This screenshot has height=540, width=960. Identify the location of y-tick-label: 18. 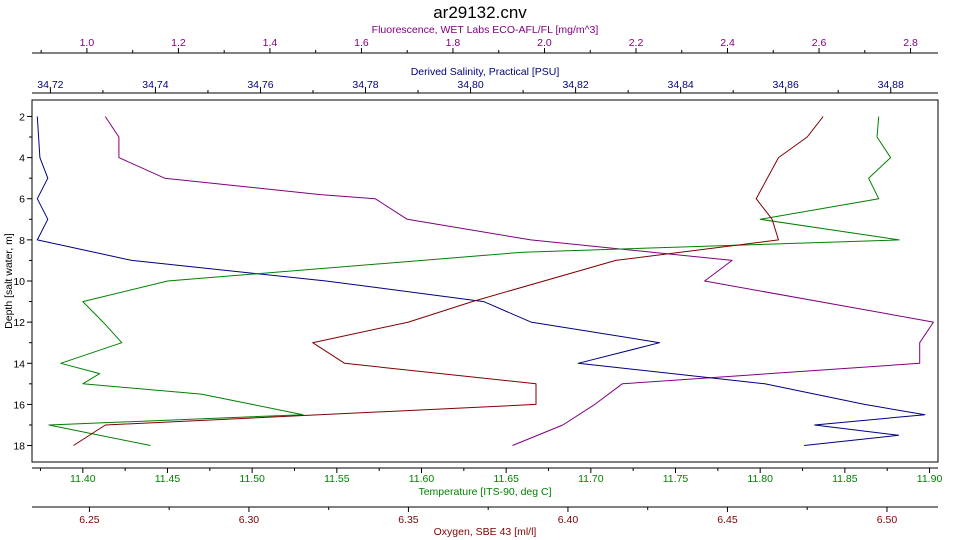
(19, 447).